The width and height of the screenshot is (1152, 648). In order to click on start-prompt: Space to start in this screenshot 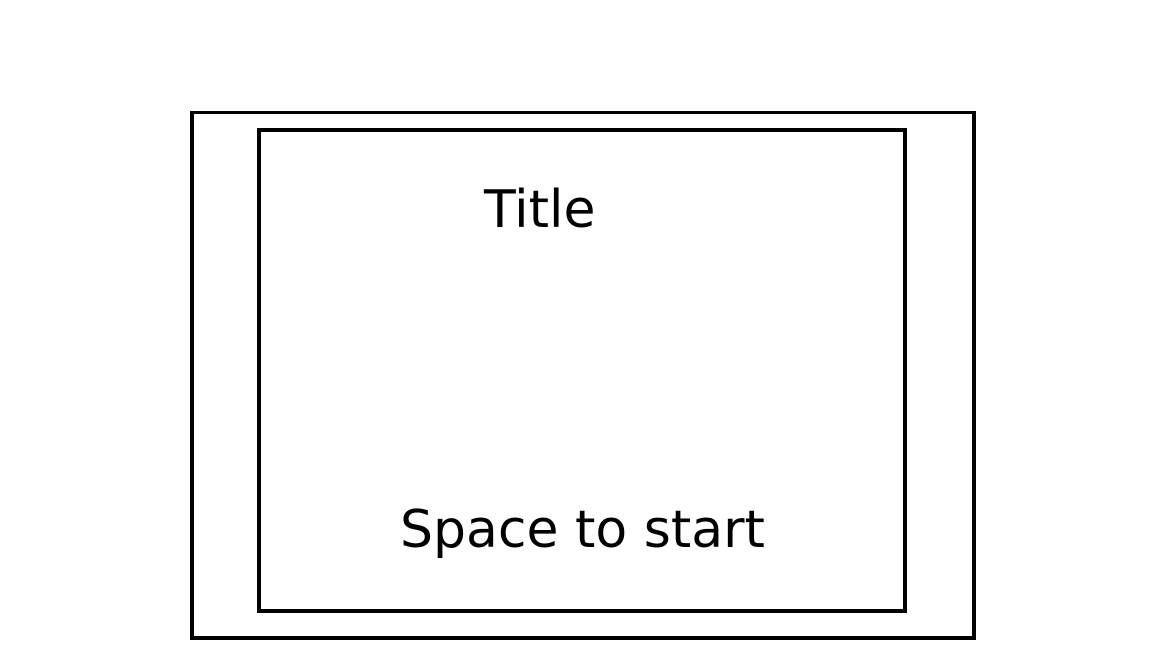, I will do `click(582, 530)`.